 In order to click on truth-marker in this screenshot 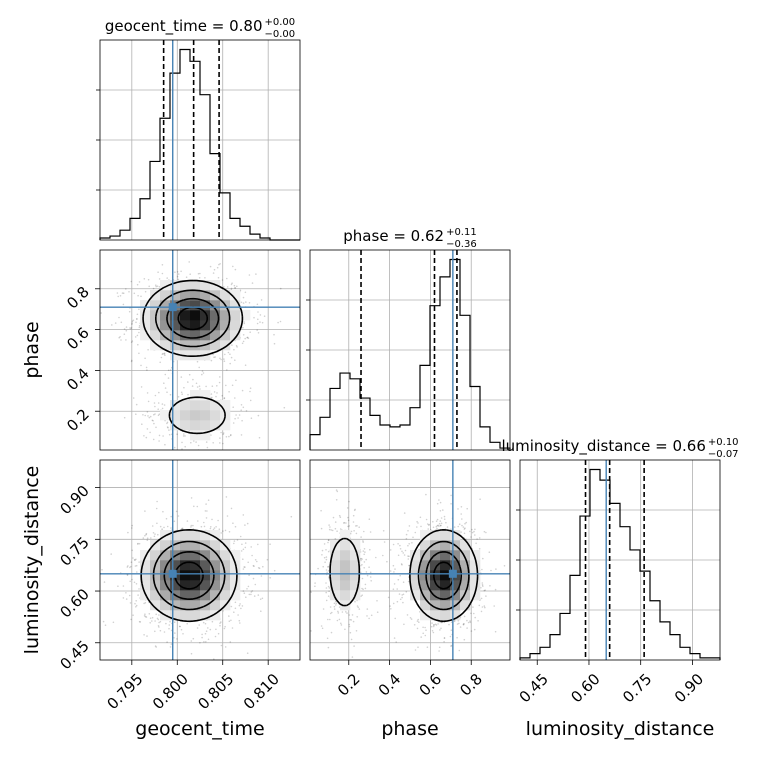, I will do `click(172, 307)`.